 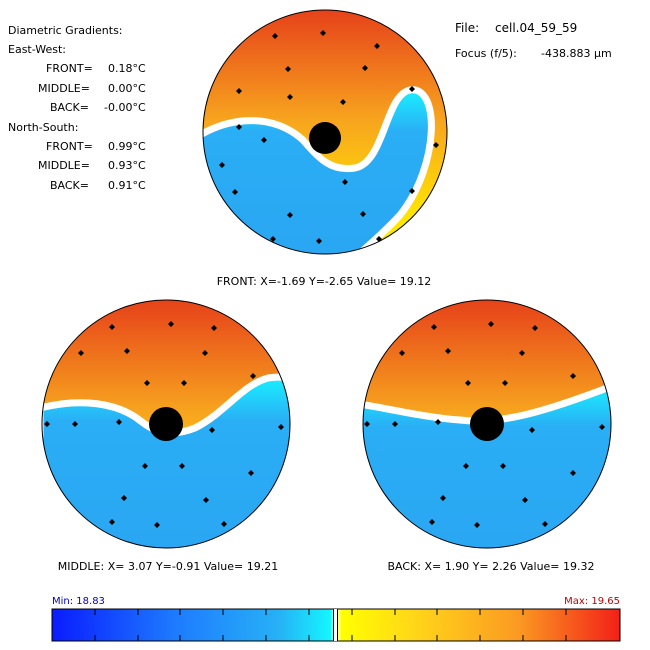 I want to click on front-caption: FRONT: X=-1.69 Y=-2.65 Value= 19.12, so click(x=324, y=281).